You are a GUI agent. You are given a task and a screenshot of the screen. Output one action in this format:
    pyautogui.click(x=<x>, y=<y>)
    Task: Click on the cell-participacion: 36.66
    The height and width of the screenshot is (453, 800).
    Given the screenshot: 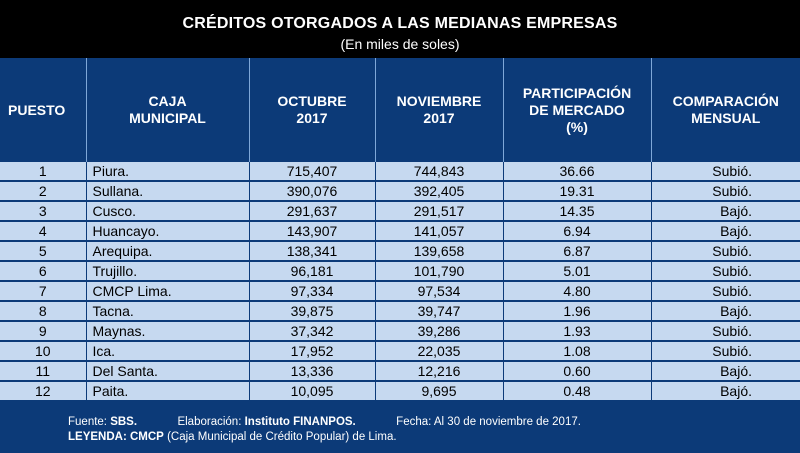 What is the action you would take?
    pyautogui.click(x=577, y=172)
    